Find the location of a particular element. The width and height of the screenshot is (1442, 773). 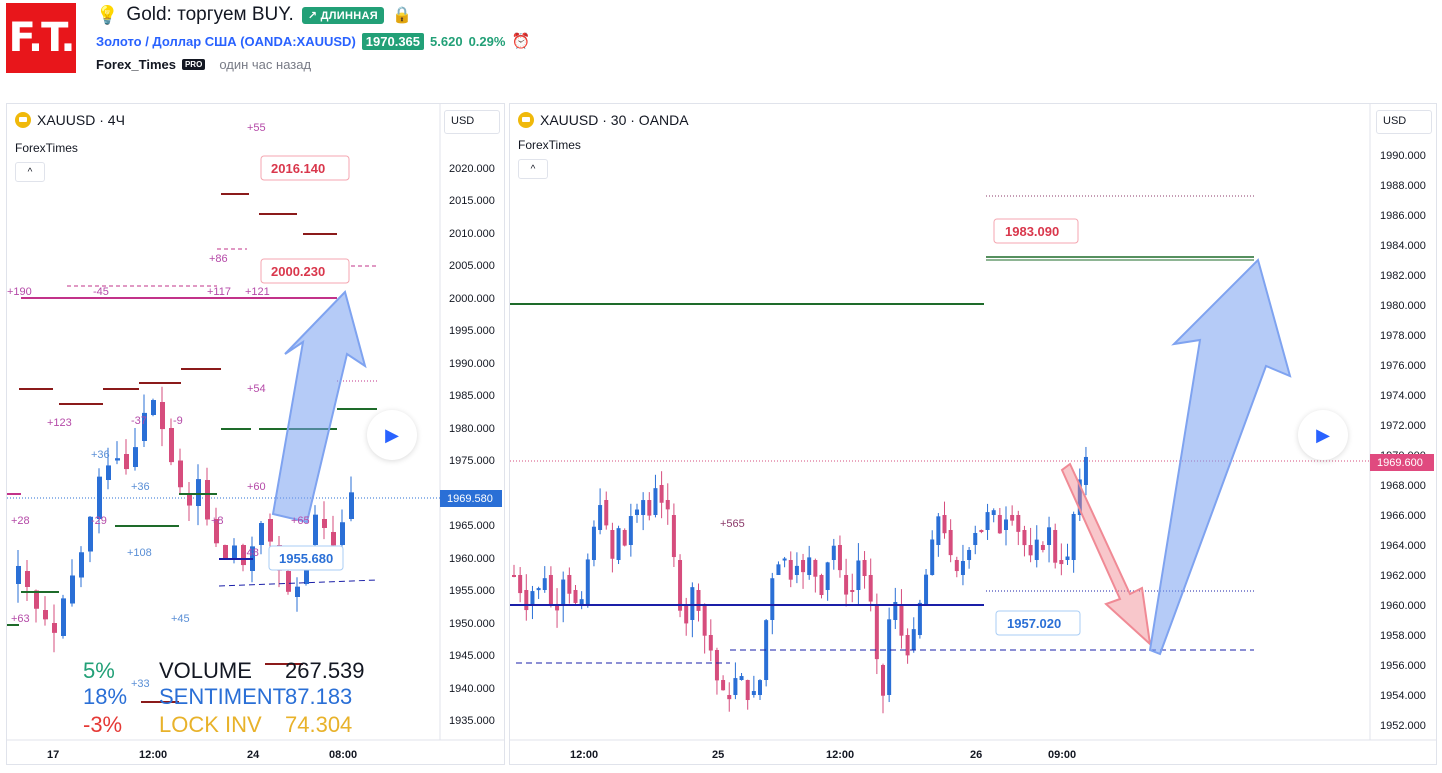

level-line-blue-dashed is located at coordinates (298, 583).